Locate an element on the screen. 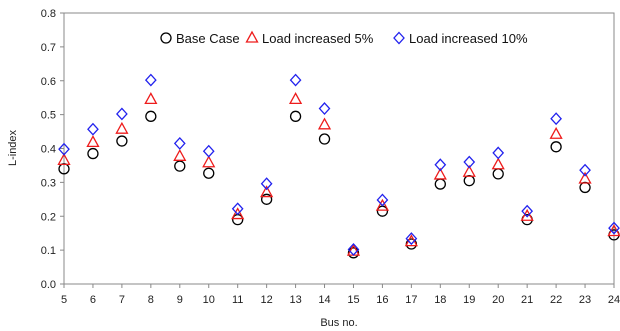 The height and width of the screenshot is (331, 620). x-tick-label: 9 is located at coordinates (180, 300).